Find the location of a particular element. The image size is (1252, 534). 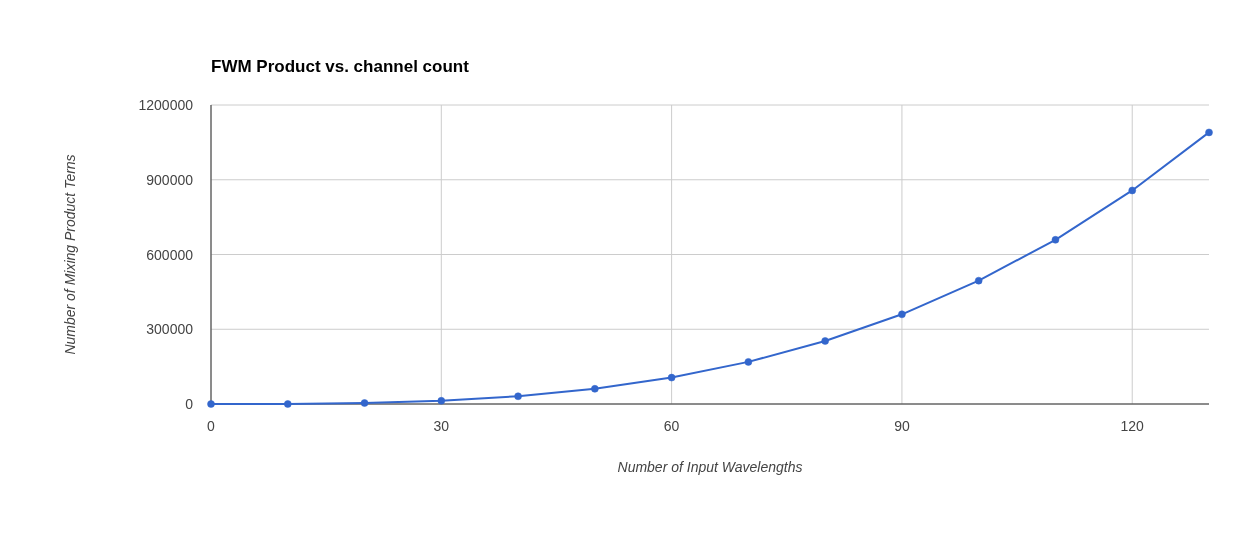

y-tick-label: 300000 is located at coordinates (170, 329).